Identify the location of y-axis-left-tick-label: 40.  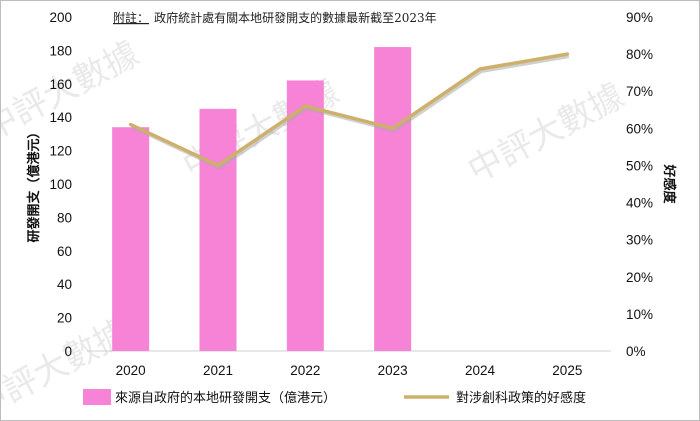
(64, 284).